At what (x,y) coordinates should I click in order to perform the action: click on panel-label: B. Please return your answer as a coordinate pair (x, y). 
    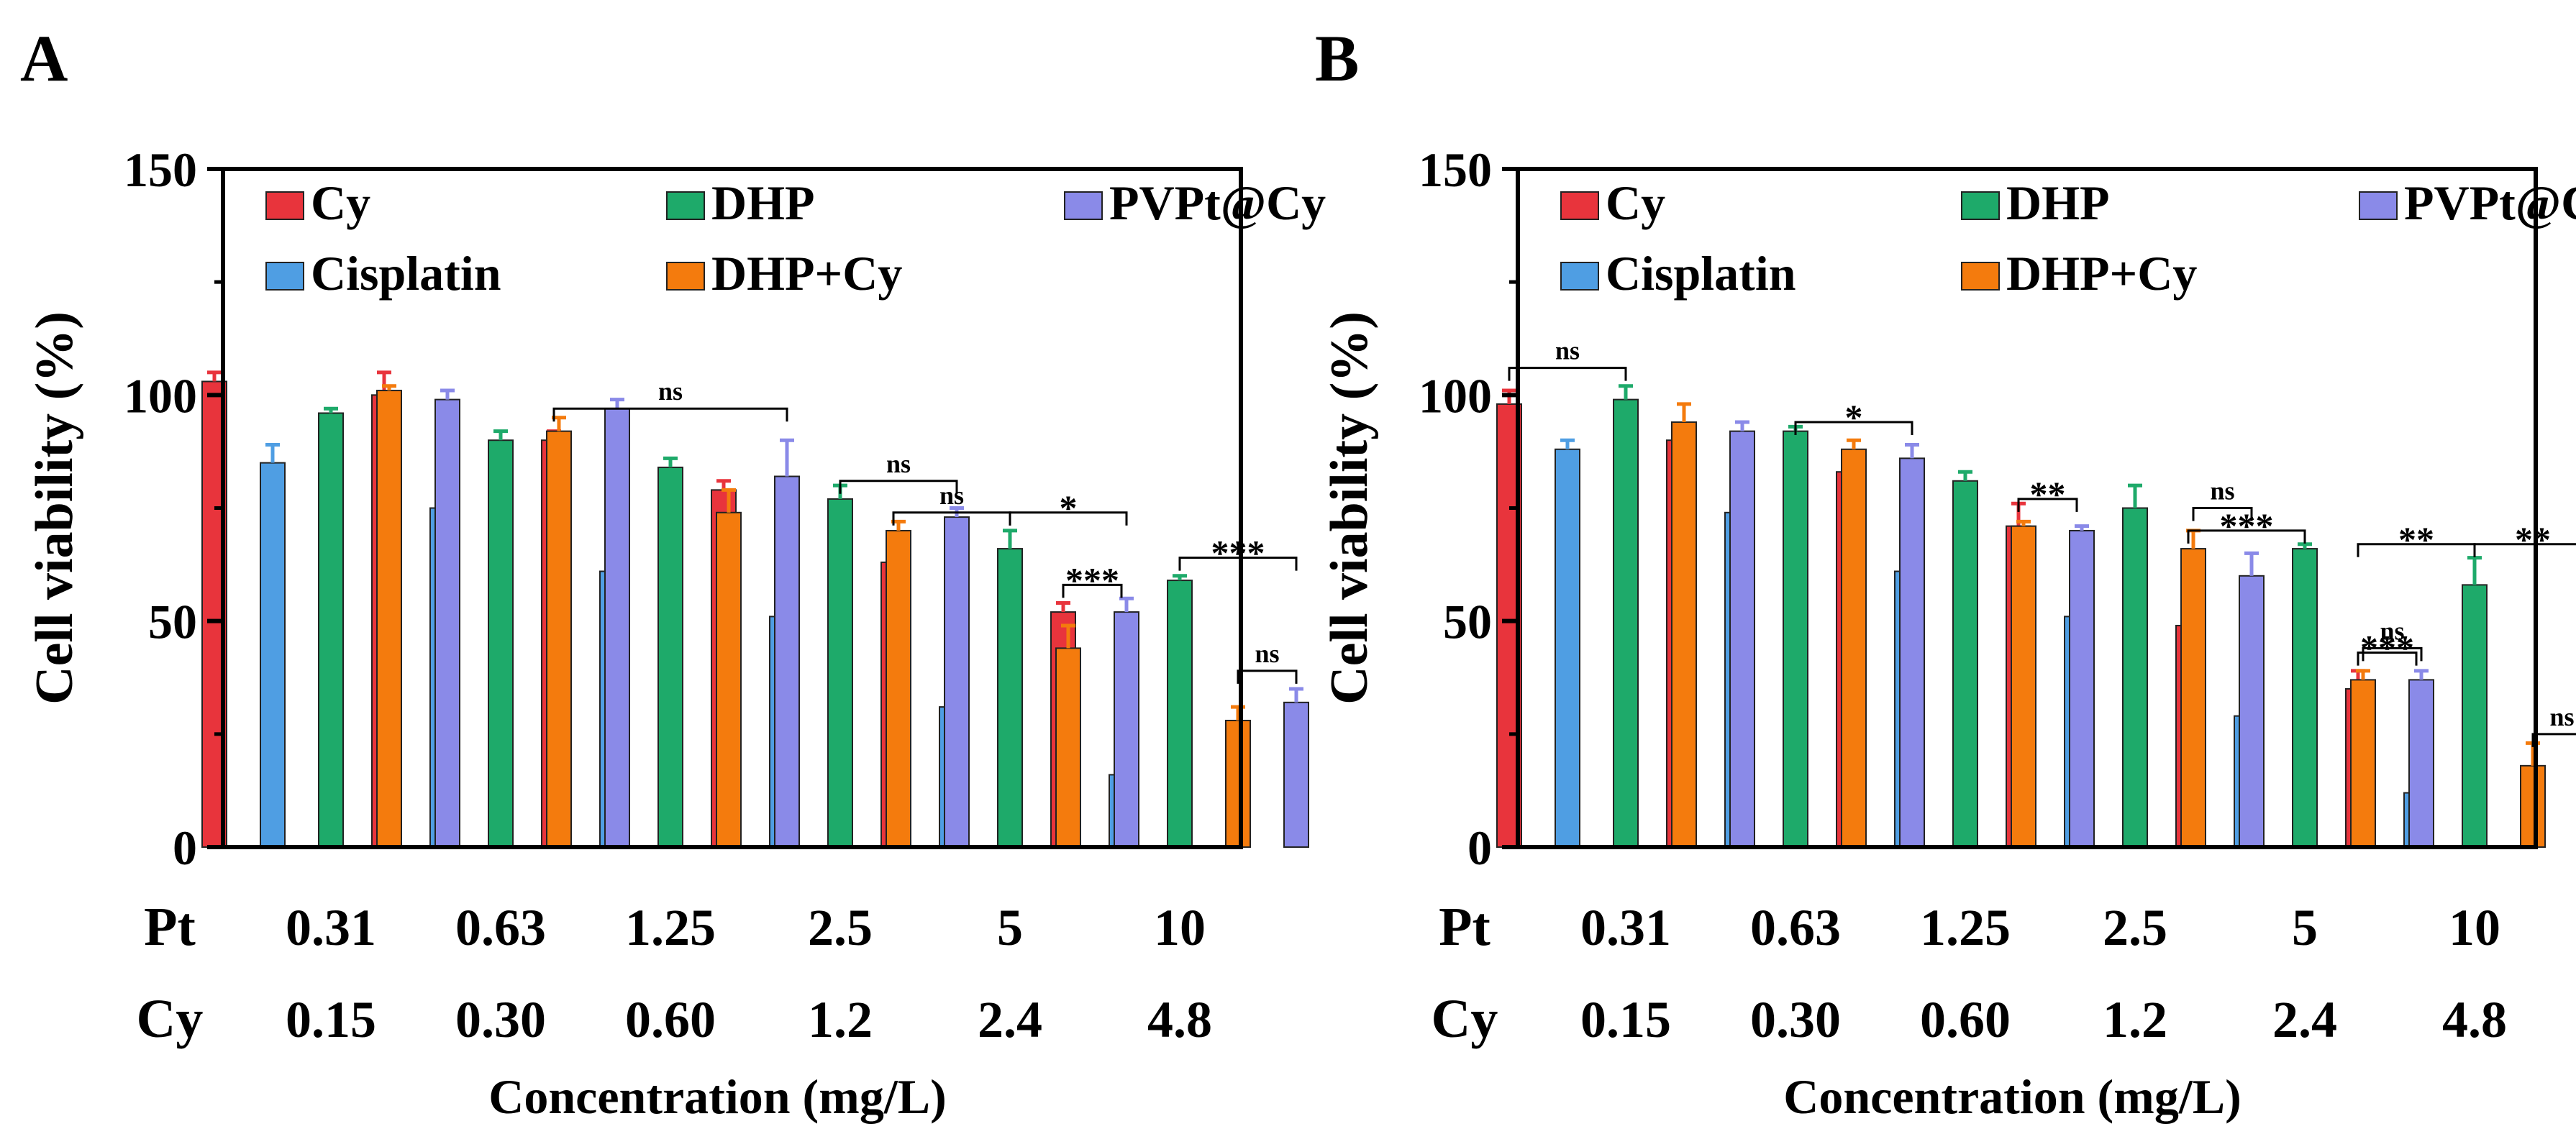
    Looking at the image, I should click on (1337, 58).